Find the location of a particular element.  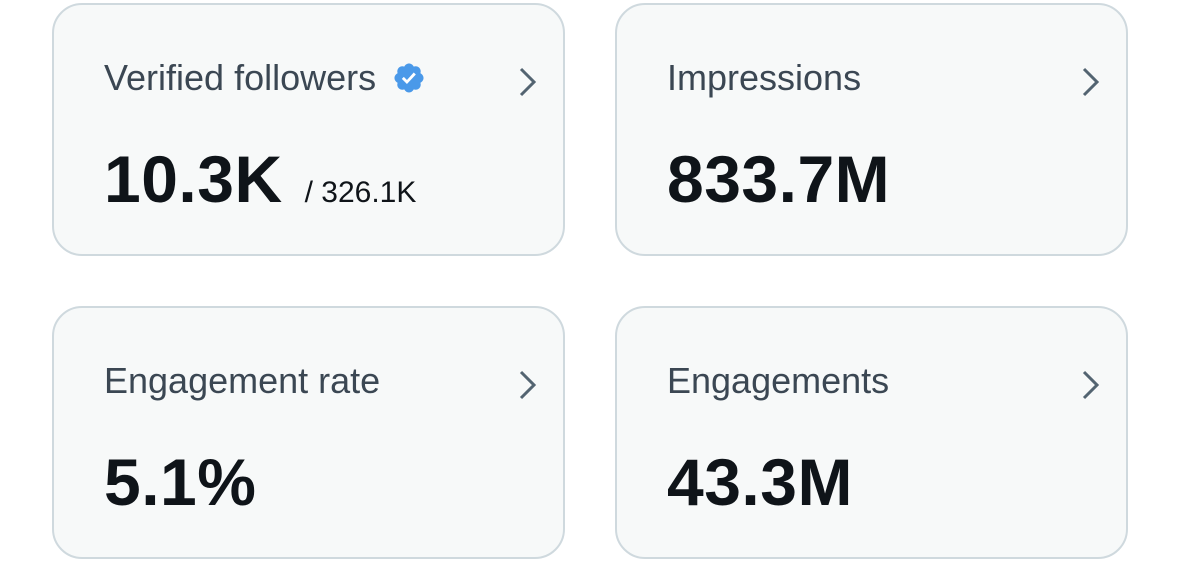

card-label: Engagements is located at coordinates (778, 380).